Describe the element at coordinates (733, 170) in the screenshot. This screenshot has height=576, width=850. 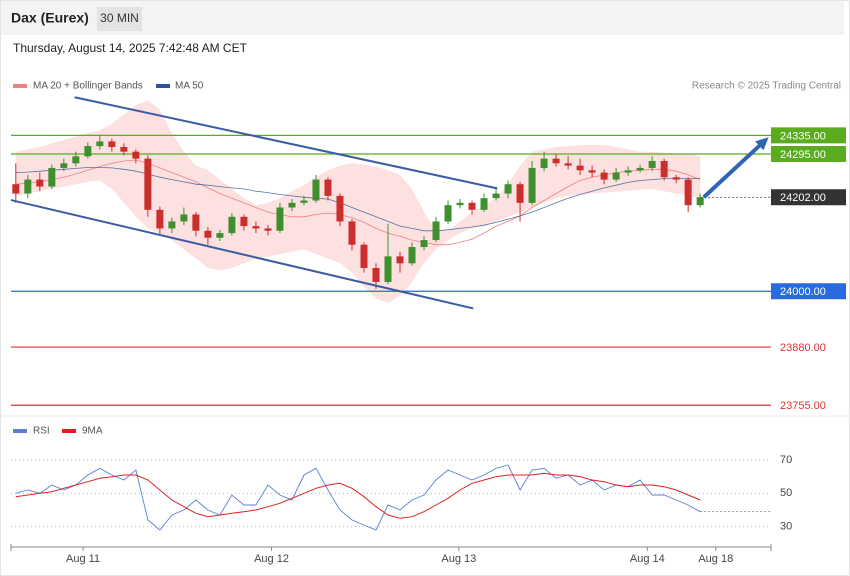
I see `forecast-arrow` at that location.